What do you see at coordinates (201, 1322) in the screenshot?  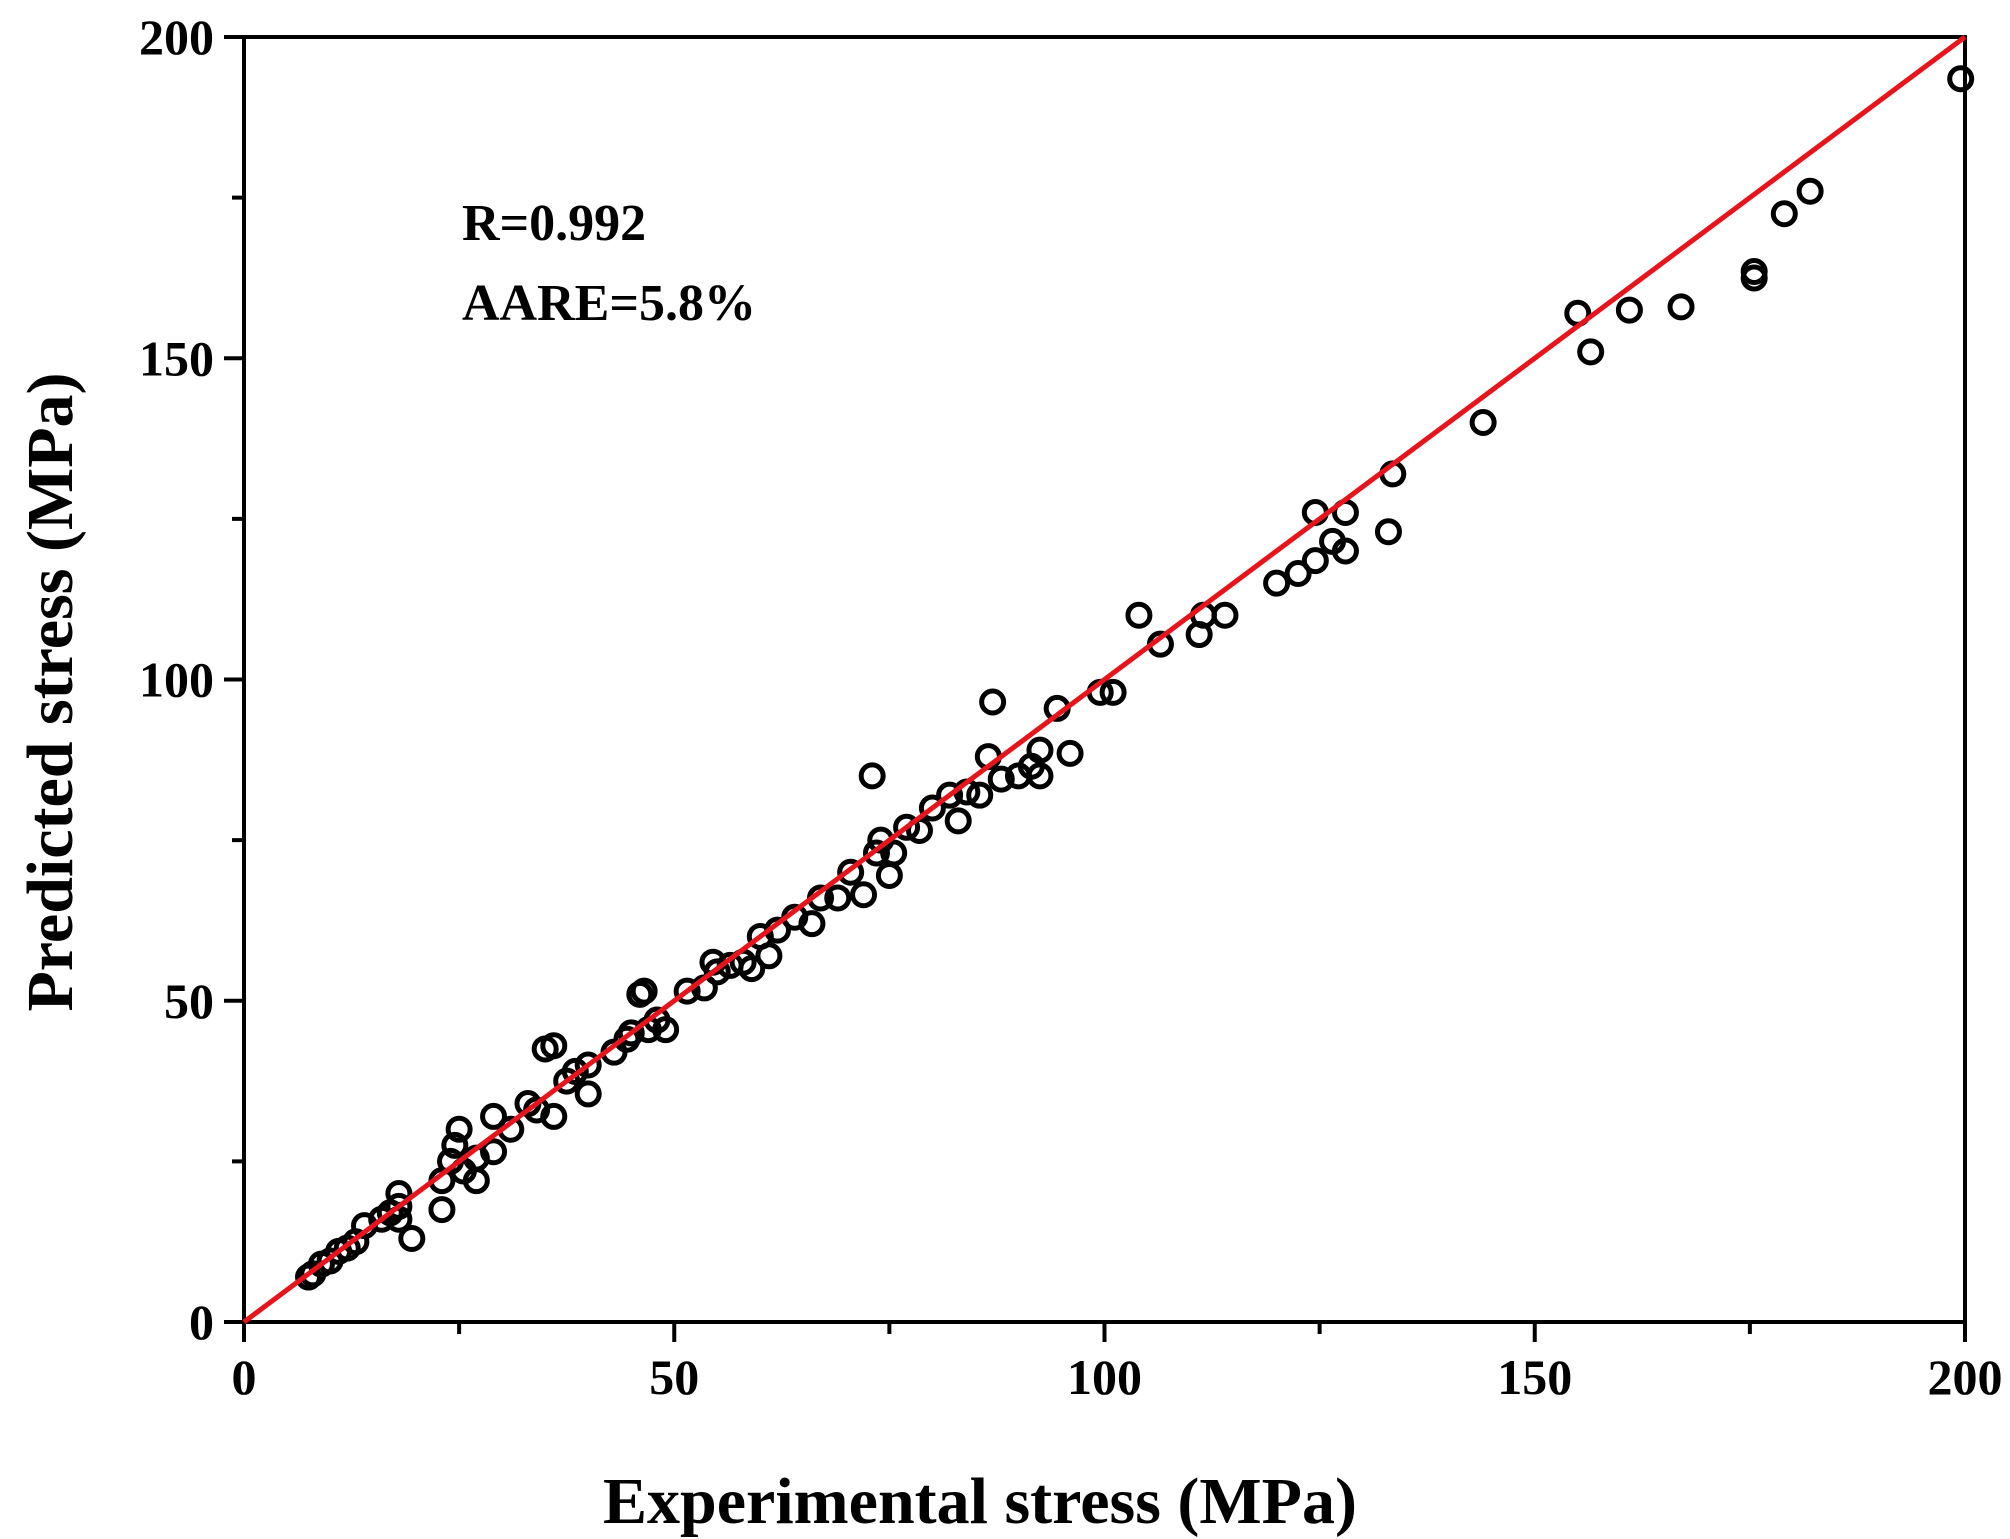 I see `y-tick-label: 0` at bounding box center [201, 1322].